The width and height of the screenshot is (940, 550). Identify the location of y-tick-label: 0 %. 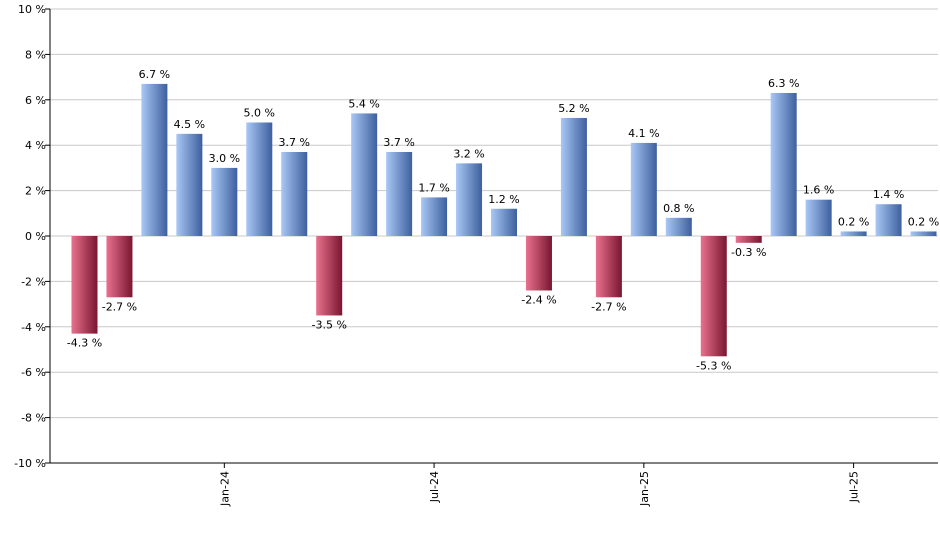
(35, 236).